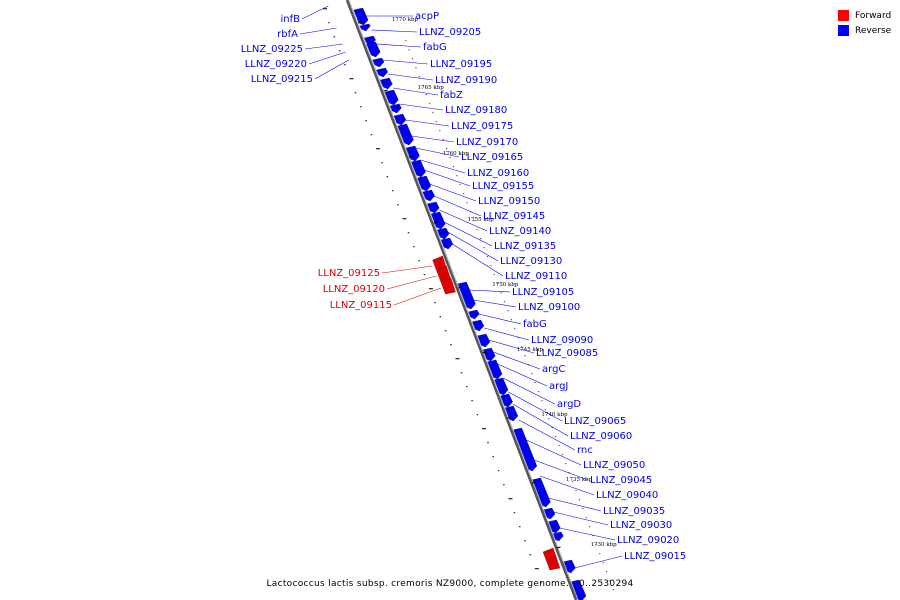  I want to click on gene-label: LLNZ_09220, so click(276, 64).